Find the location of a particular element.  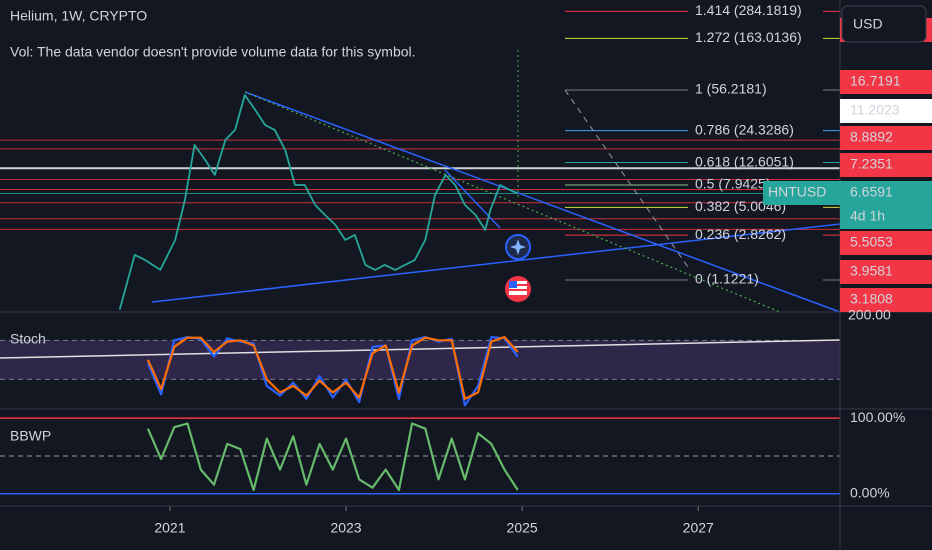

fib-label: 1.272 (163.0136) is located at coordinates (748, 37).